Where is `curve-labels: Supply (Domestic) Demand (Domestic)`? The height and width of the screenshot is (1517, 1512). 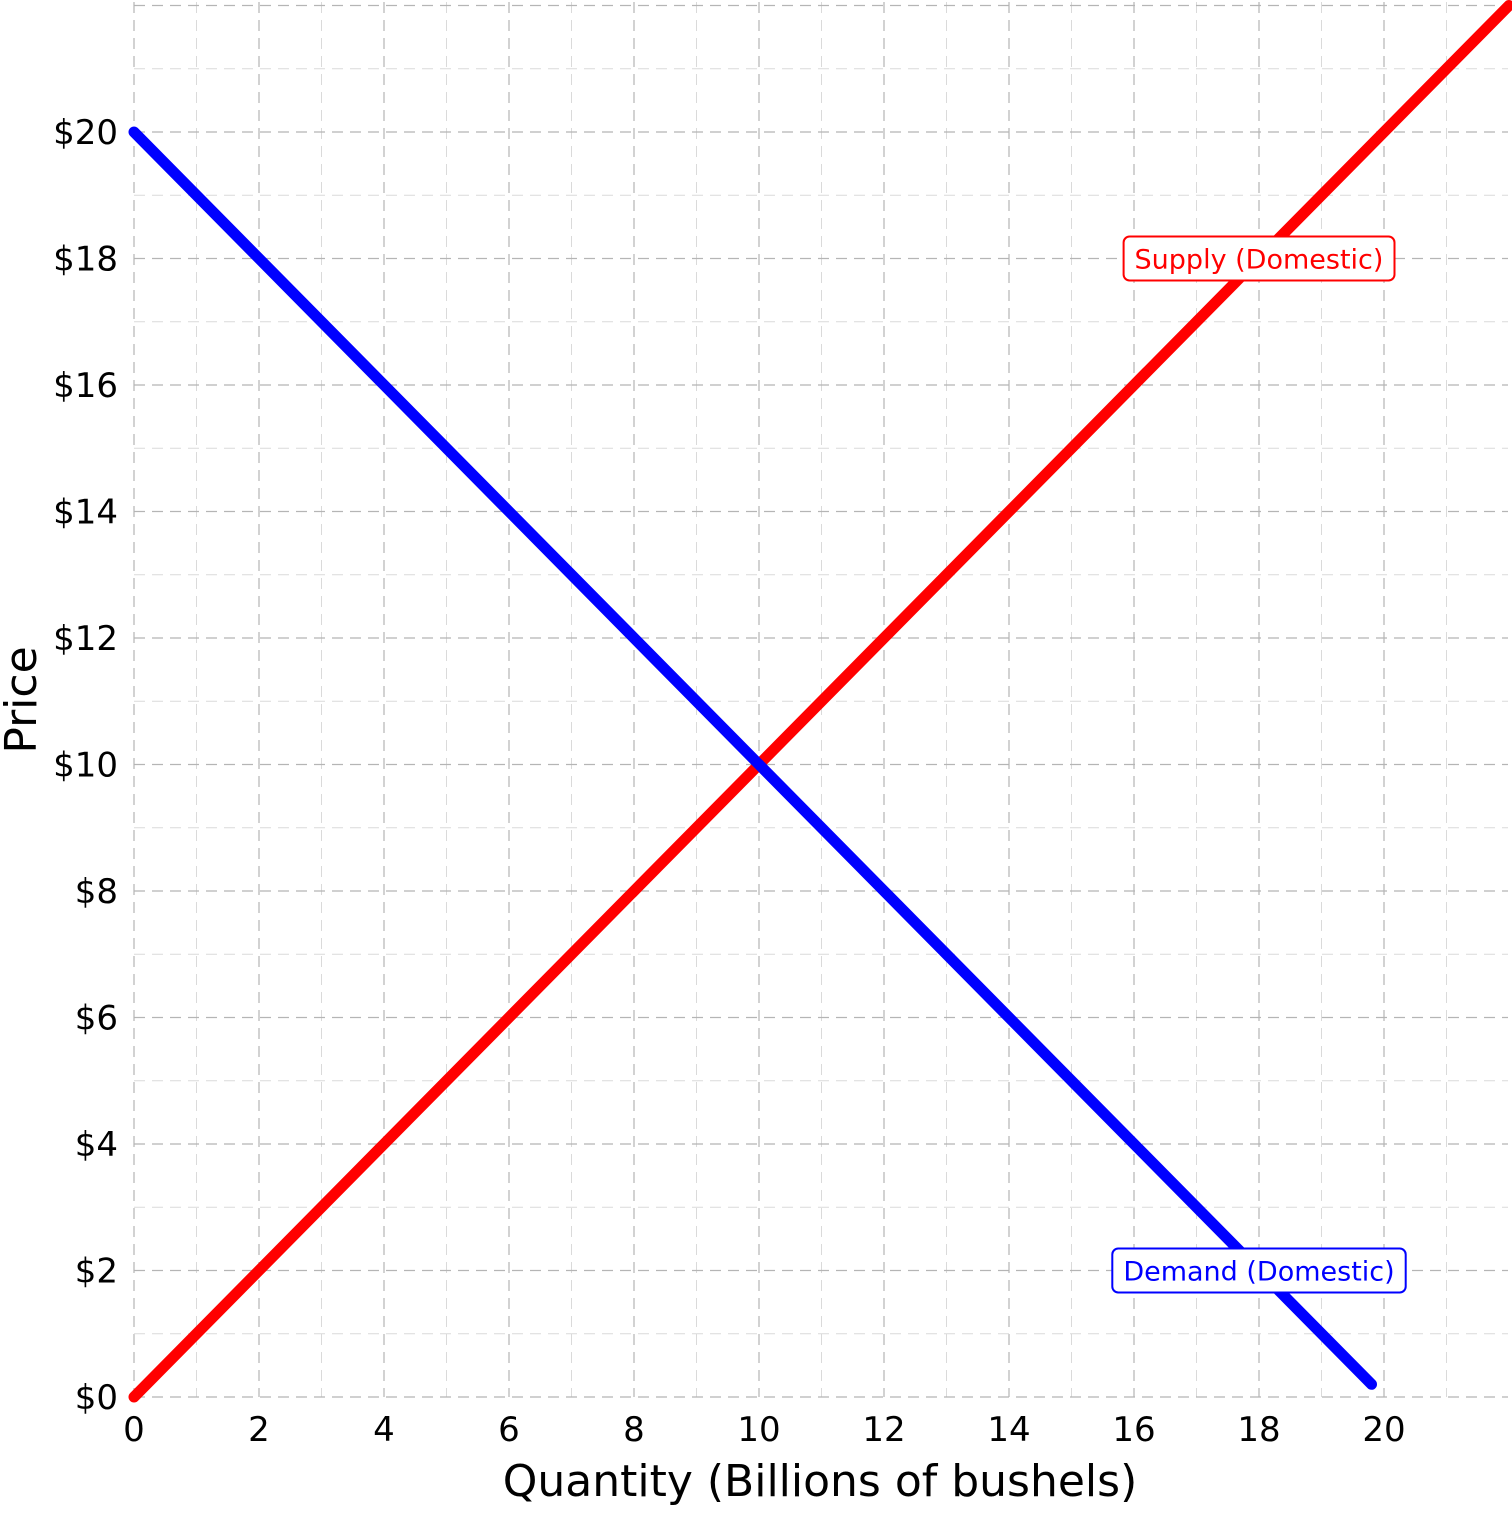
curve-labels: Supply (Domestic) Demand (Domestic) is located at coordinates (1259, 764).